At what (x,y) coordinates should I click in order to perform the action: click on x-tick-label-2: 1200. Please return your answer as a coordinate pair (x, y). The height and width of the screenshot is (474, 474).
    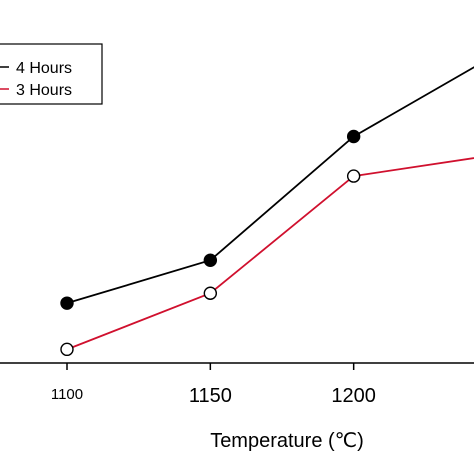
    Looking at the image, I should click on (353, 396).